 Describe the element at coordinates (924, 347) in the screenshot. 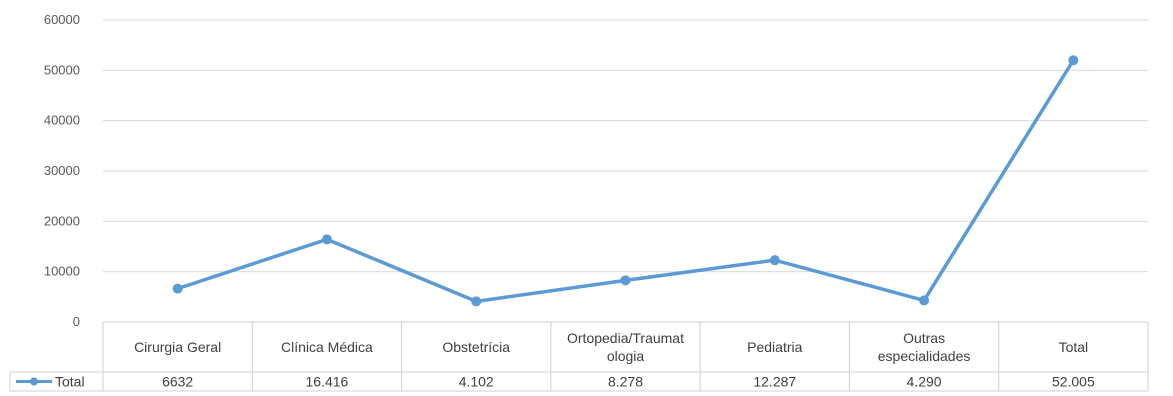

I see `category-label: Outras especialidades` at that location.